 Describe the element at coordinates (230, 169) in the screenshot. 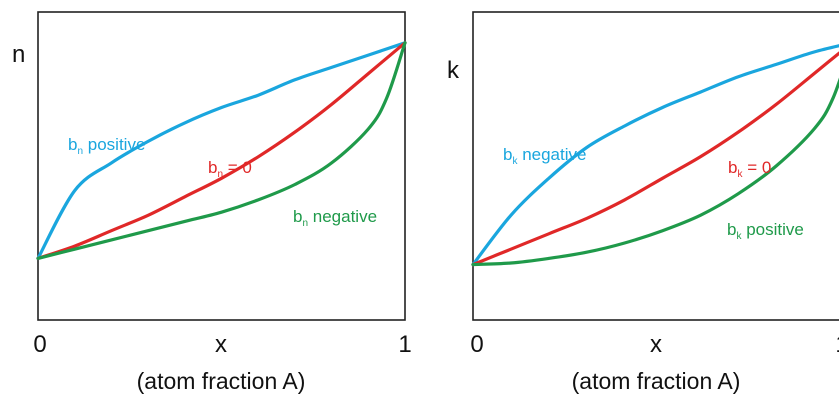

I see `series-label-2: bn = 0` at that location.